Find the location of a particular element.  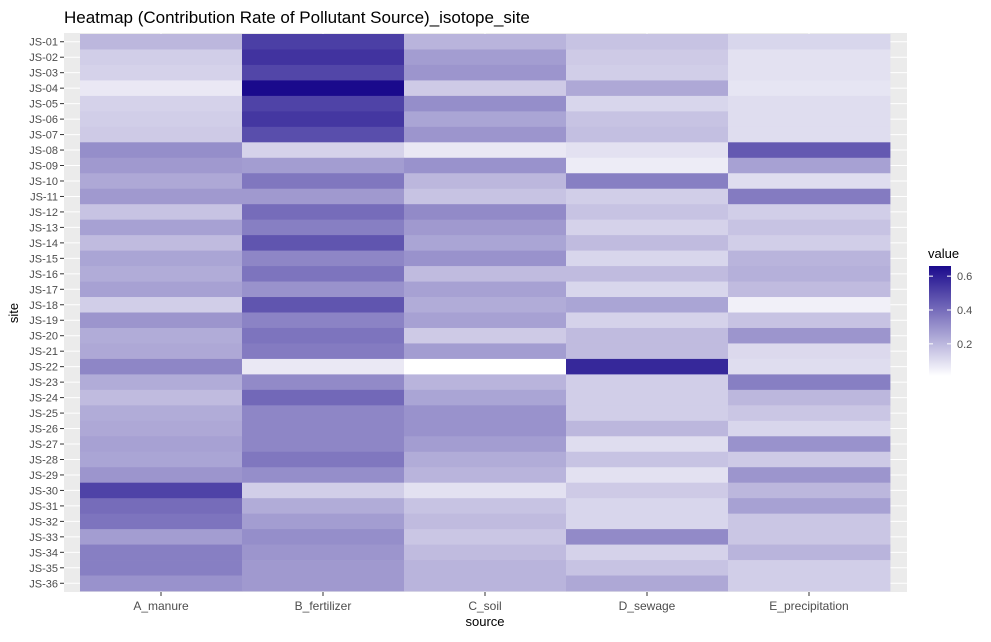

y-tick-label: JS-09 is located at coordinates (43, 167).